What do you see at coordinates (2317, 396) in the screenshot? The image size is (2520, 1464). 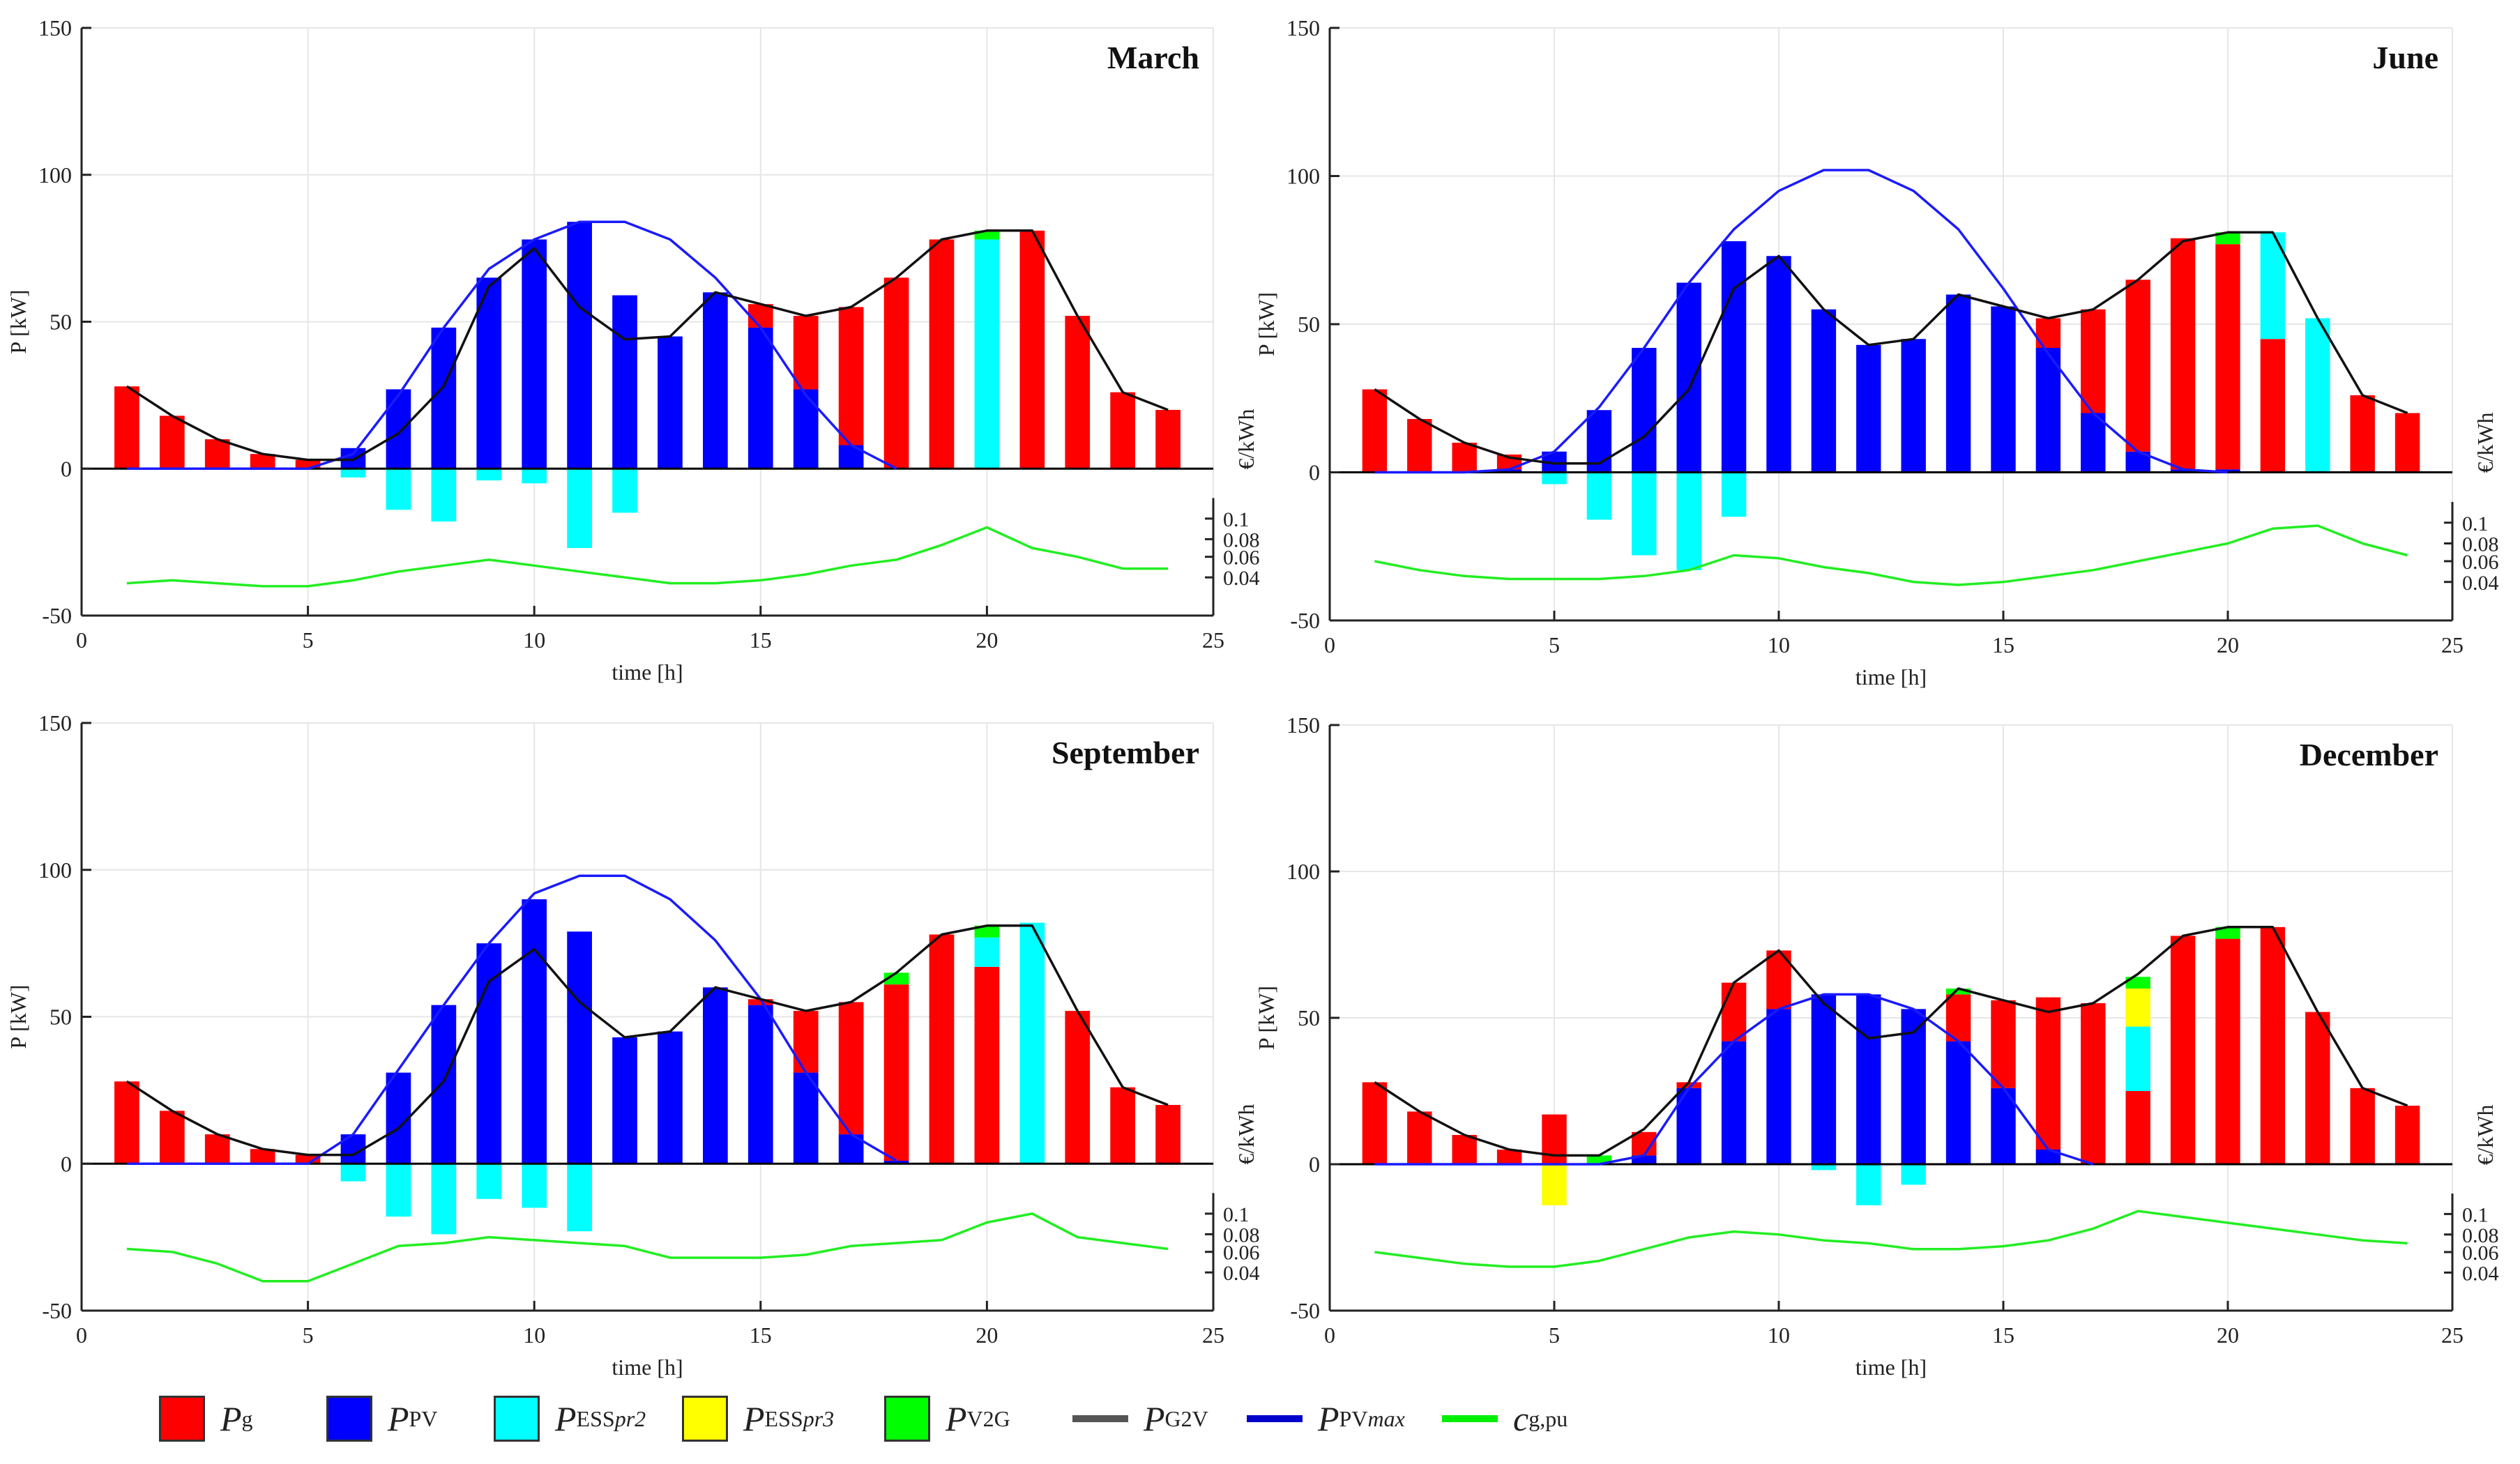 I see `bar-pesspr2-h22` at bounding box center [2317, 396].